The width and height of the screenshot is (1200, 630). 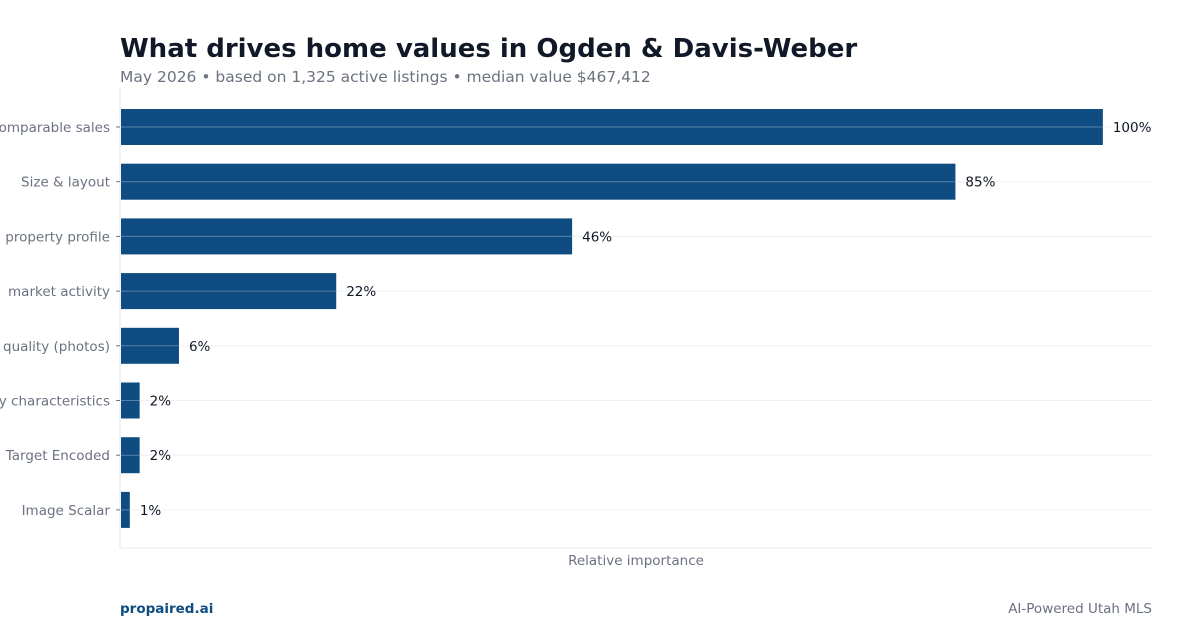 I want to click on brand-link: propaired.ai, so click(x=167, y=609).